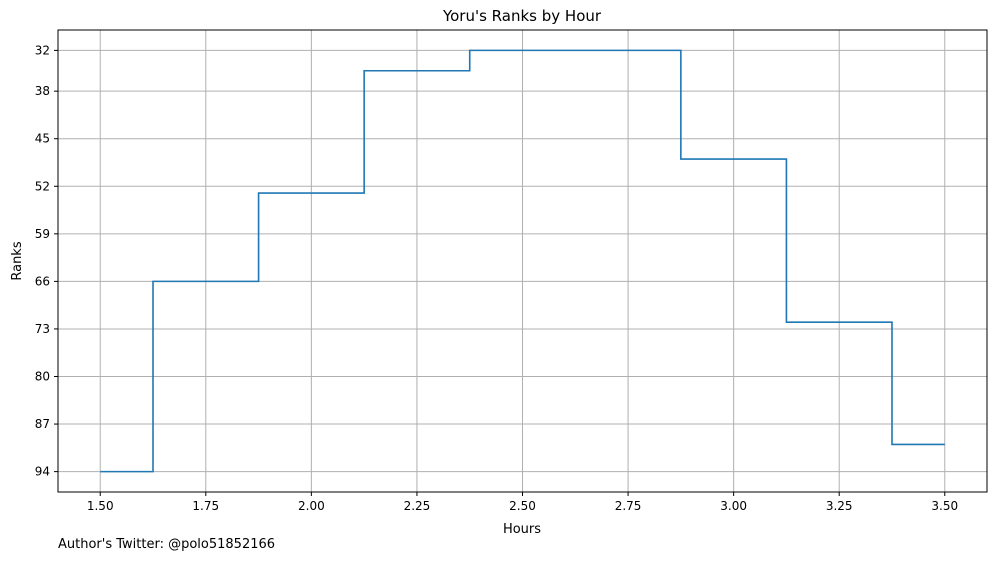  I want to click on x-axis-ticks: 1.50 1.75 2.00 2.25 2.50 2.75 3.00 3.25 3.50, so click(522, 502).